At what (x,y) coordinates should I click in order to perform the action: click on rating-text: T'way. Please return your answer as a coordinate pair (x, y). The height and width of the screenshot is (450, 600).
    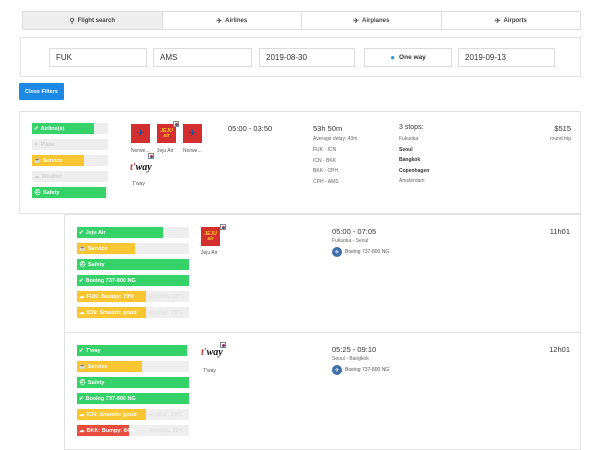
    Looking at the image, I should click on (93, 350).